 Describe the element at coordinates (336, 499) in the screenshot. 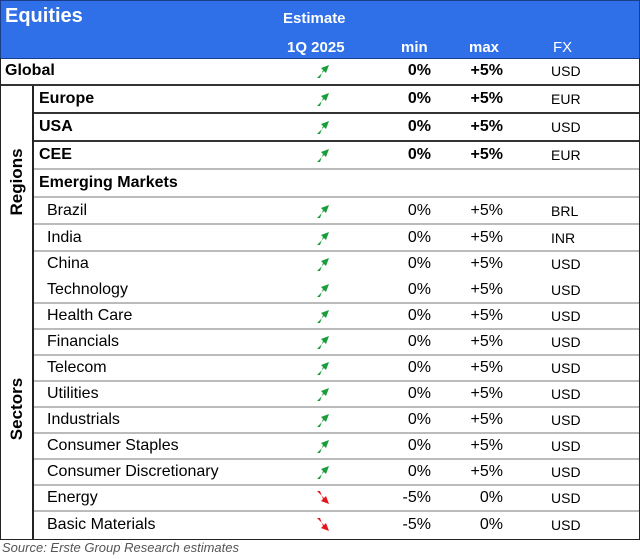

I see `table-row: Energy -5% 0% USD` at that location.